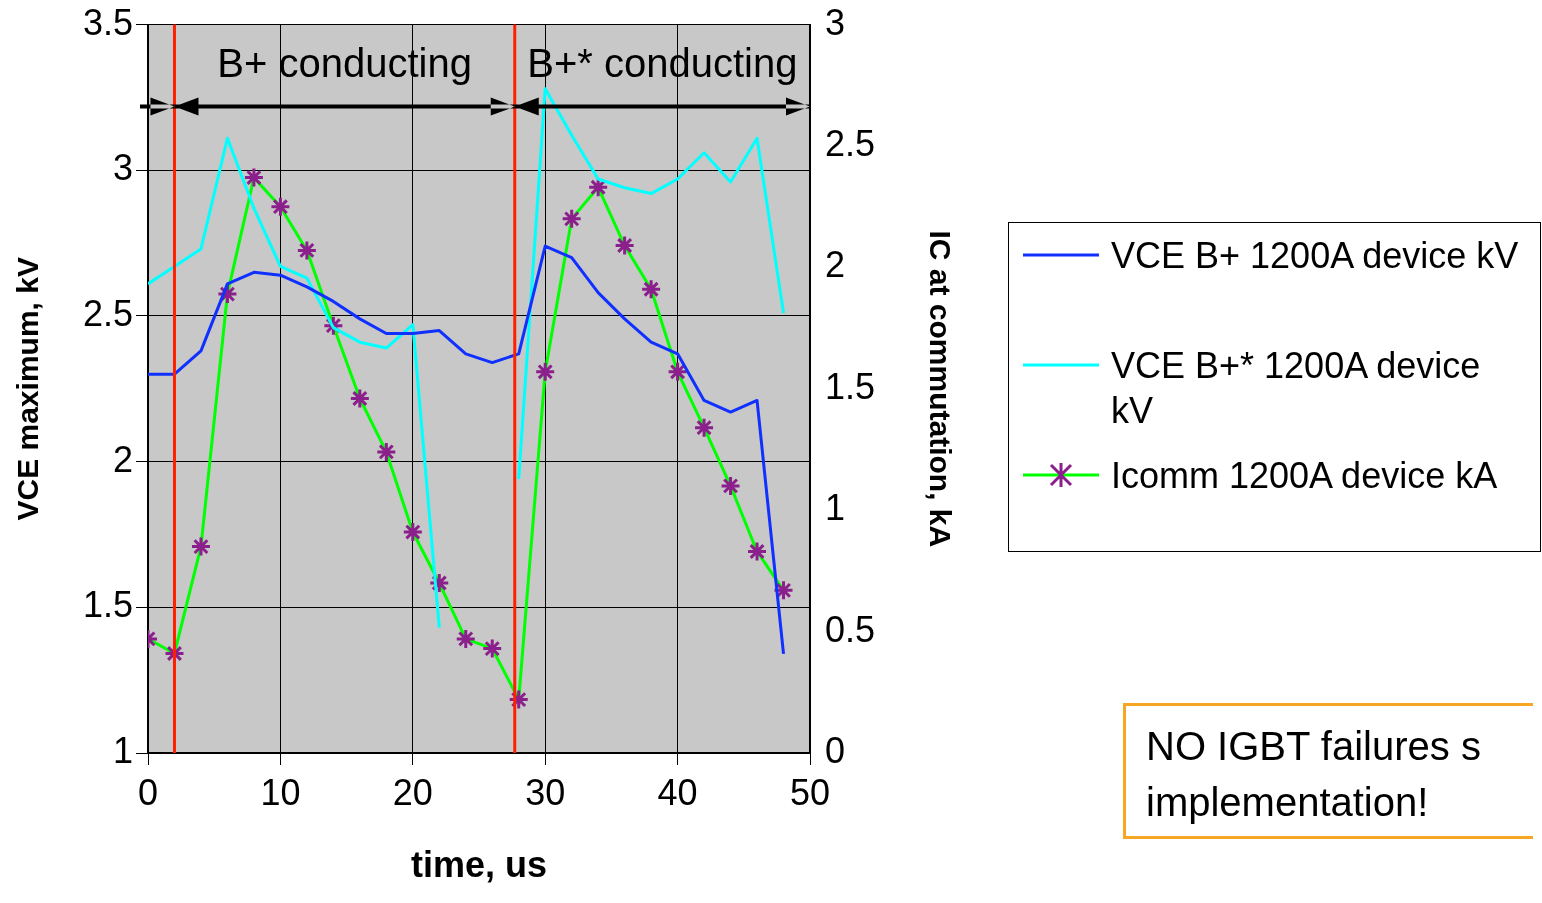  I want to click on x-axis-title: time, us, so click(479, 865).